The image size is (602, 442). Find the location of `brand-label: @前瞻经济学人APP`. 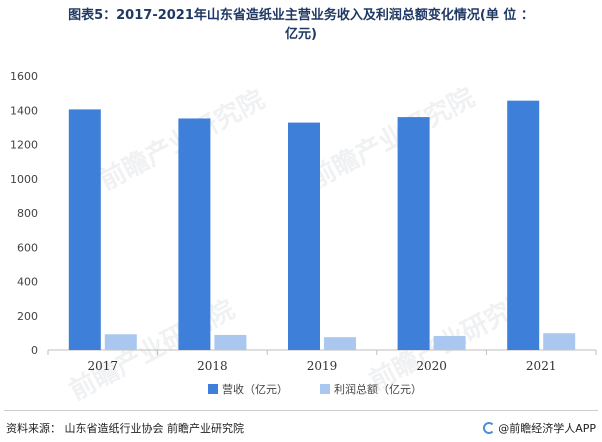

brand-label: @前瞻经济学人APP is located at coordinates (547, 428).